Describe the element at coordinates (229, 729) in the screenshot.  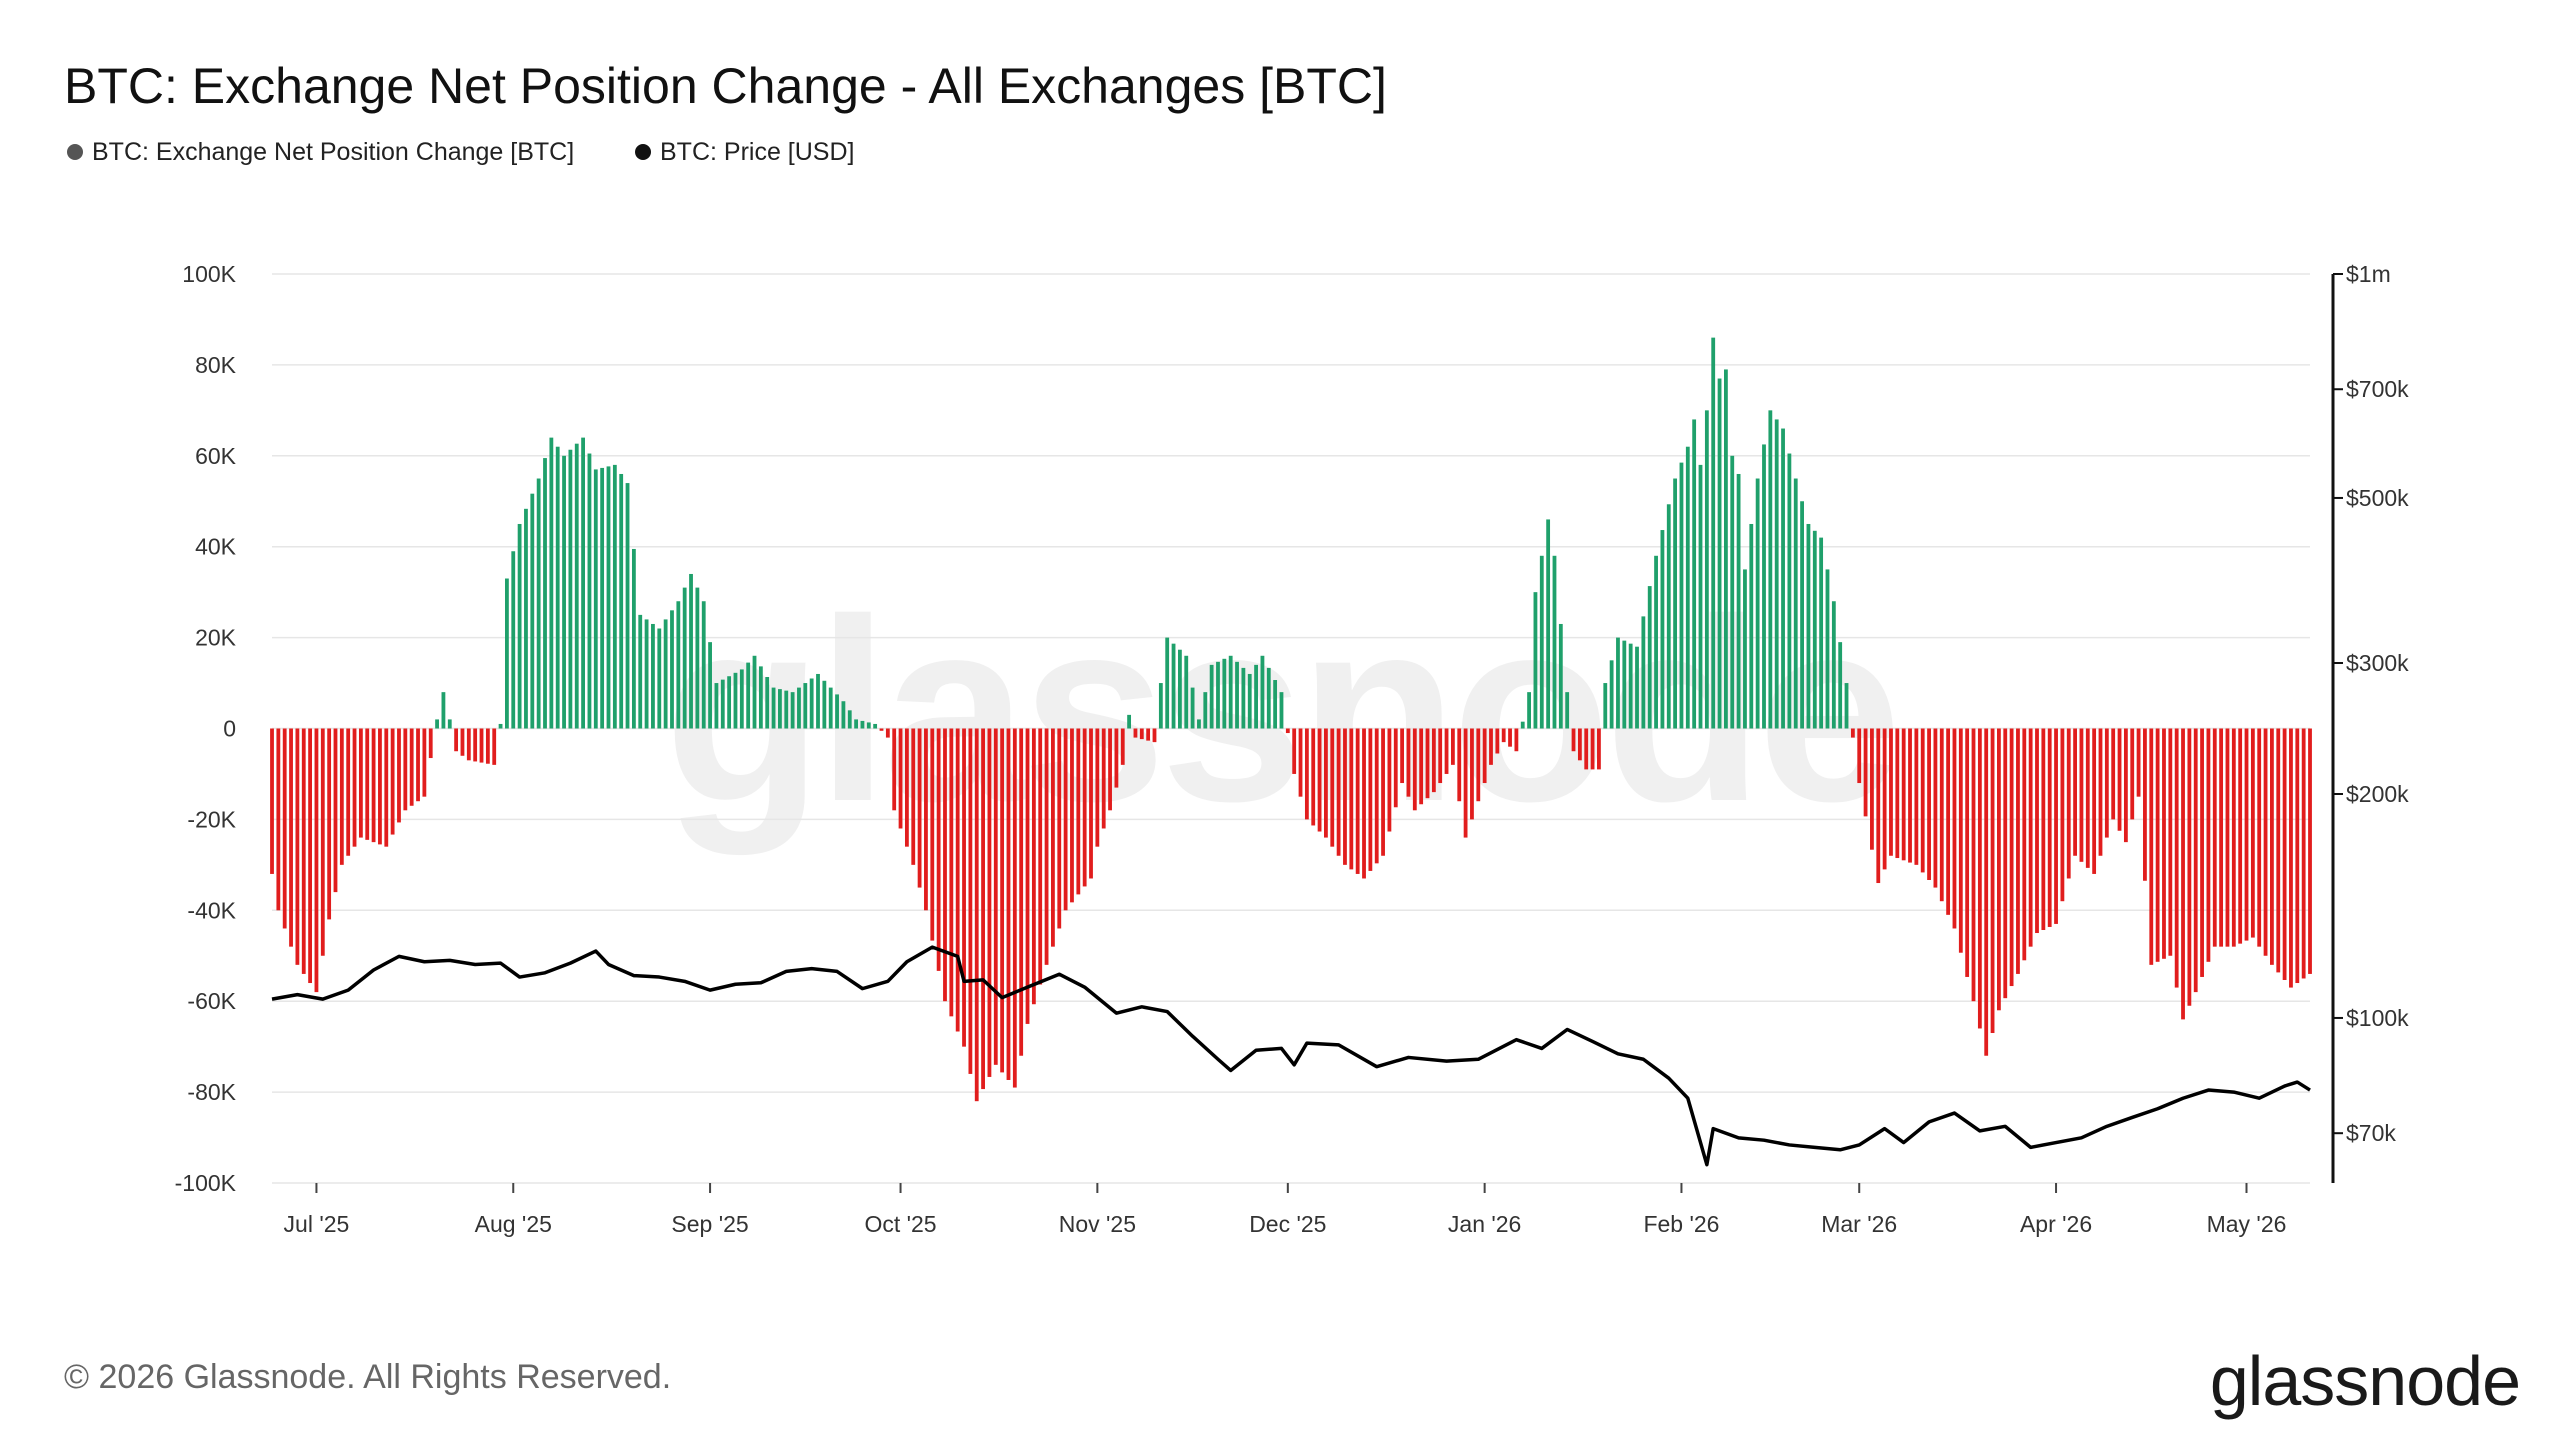
I see `y-left-tick-label: 0` at that location.